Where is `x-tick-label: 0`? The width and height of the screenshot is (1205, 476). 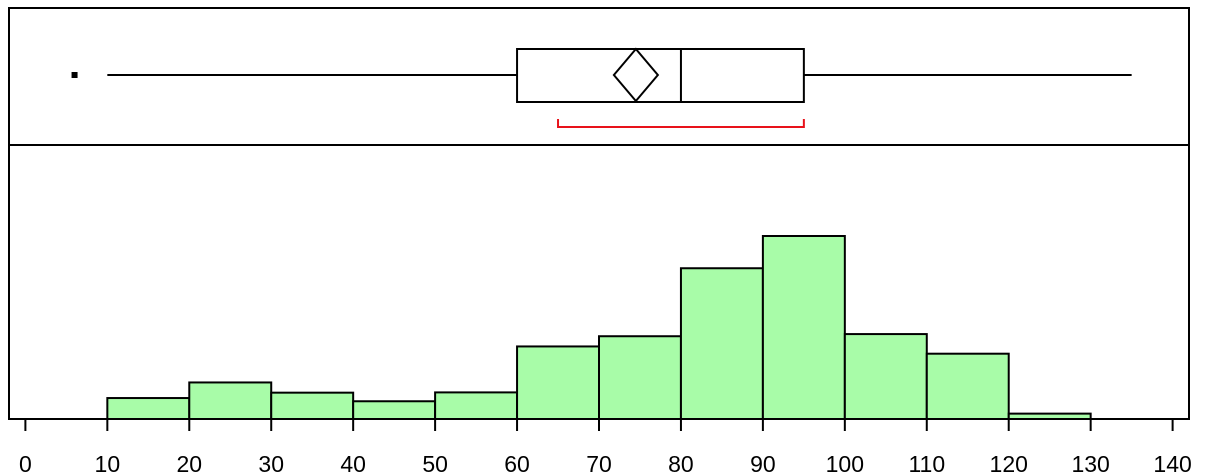
x-tick-label: 0 is located at coordinates (25, 463).